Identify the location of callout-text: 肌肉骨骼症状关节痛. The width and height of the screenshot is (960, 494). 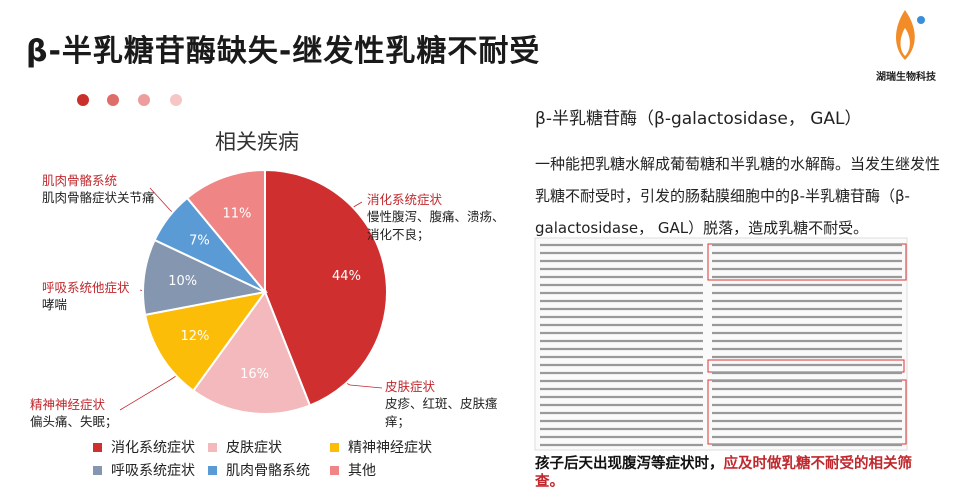
(98, 197).